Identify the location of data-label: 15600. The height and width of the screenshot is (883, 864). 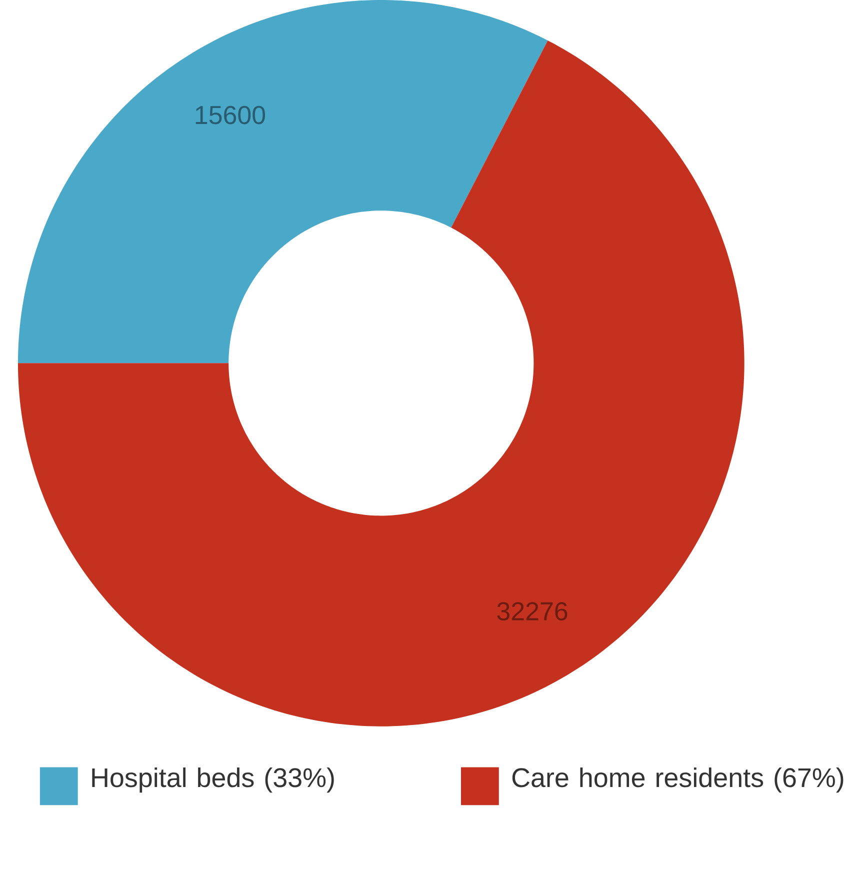
(231, 115).